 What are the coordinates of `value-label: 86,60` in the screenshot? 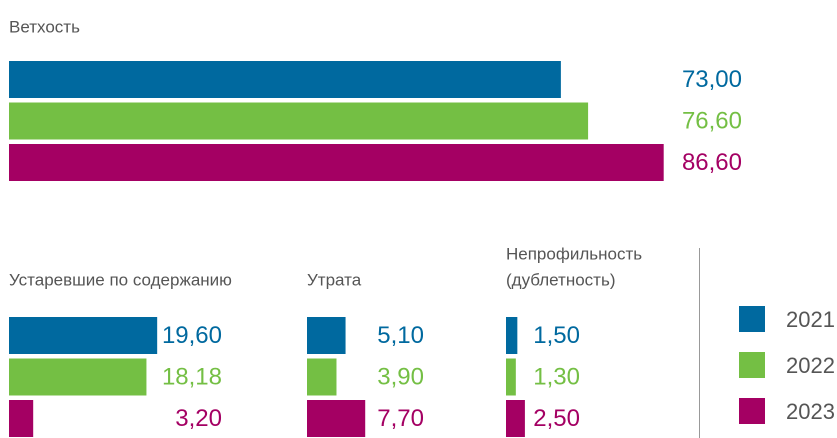 It's located at (712, 162).